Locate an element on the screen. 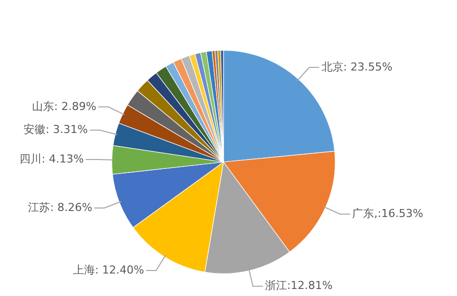 This screenshot has height=296, width=457. slice-label: 上海 is located at coordinates (83, 269).